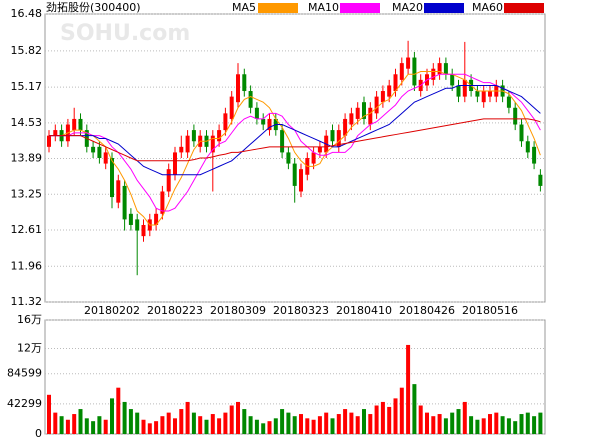 The height and width of the screenshot is (440, 600). Describe the element at coordinates (364, 310) in the screenshot. I see `x-tick-label: 20180410` at that location.